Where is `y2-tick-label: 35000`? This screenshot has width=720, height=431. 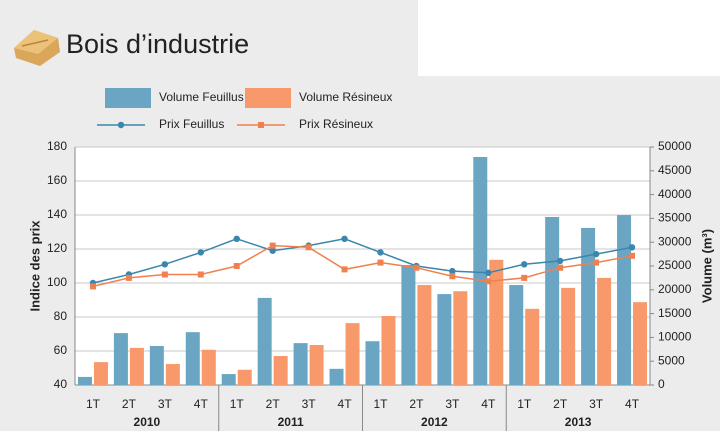 y2-tick-label: 35000 is located at coordinates (675, 218).